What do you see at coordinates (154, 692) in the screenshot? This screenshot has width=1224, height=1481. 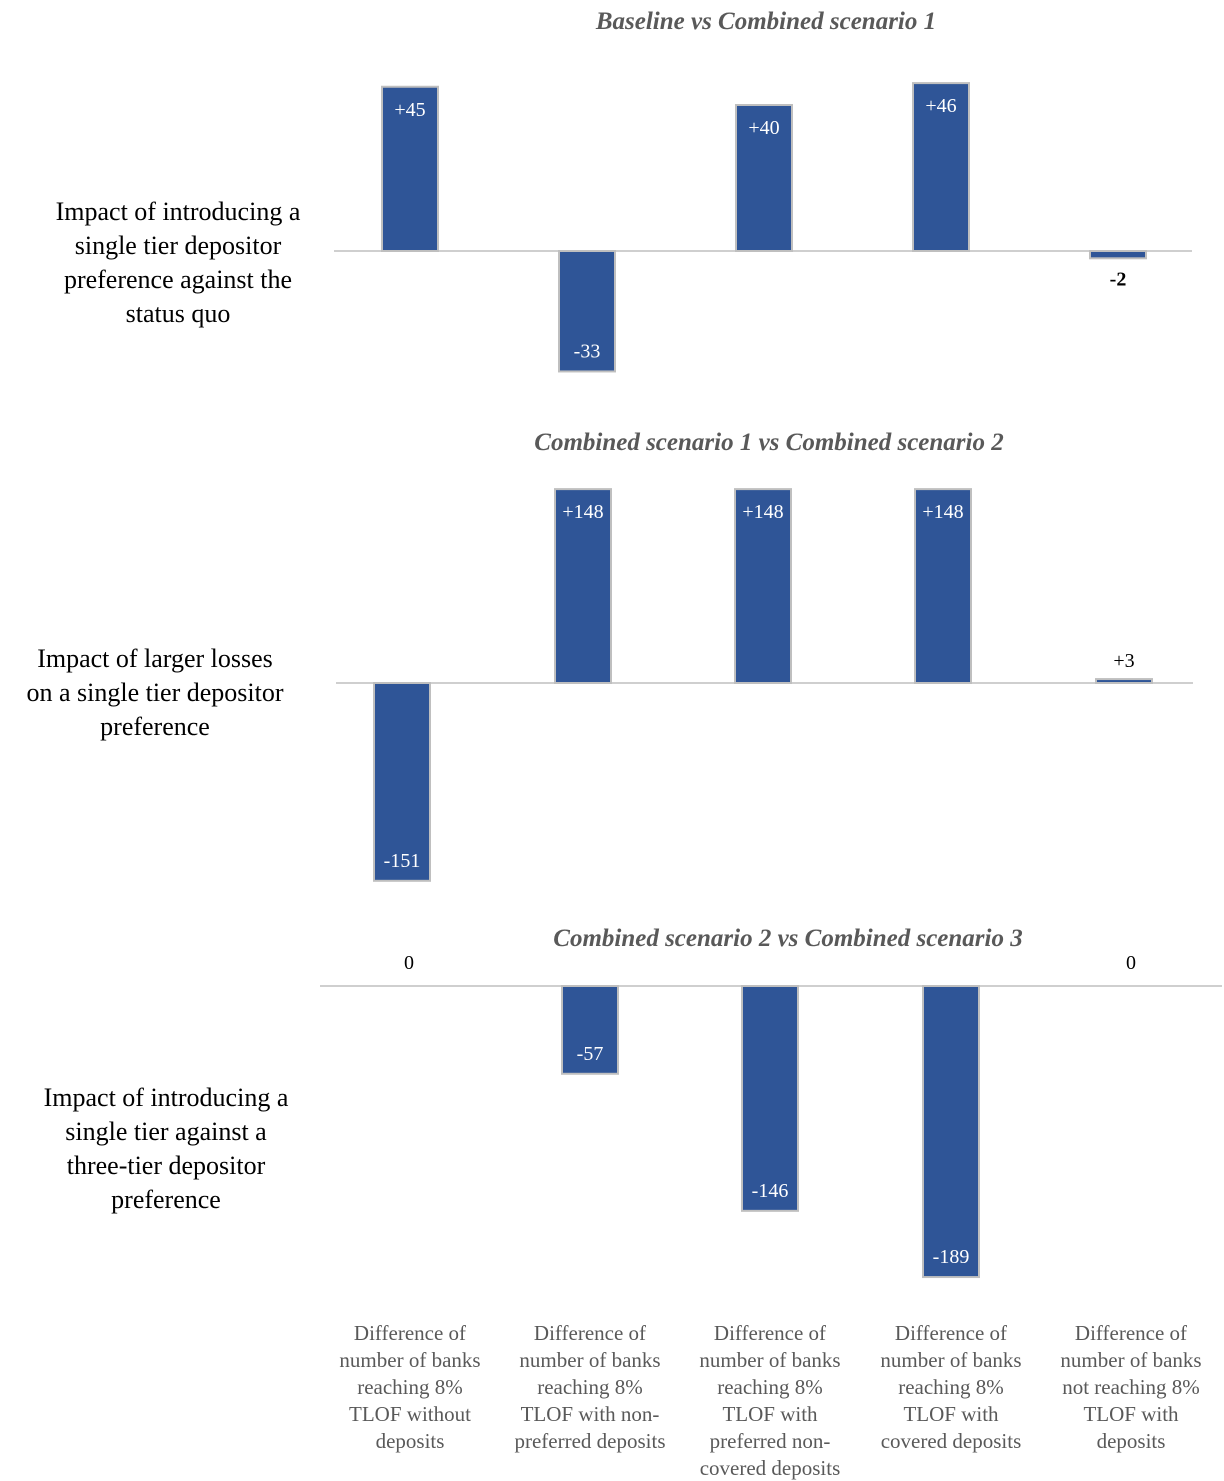 I see `panel-side-label: on a single tier depositor` at bounding box center [154, 692].